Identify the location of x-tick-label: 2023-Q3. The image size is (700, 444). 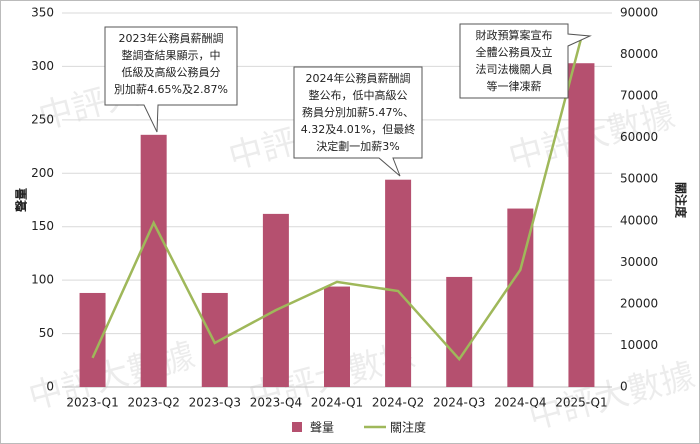
(215, 403).